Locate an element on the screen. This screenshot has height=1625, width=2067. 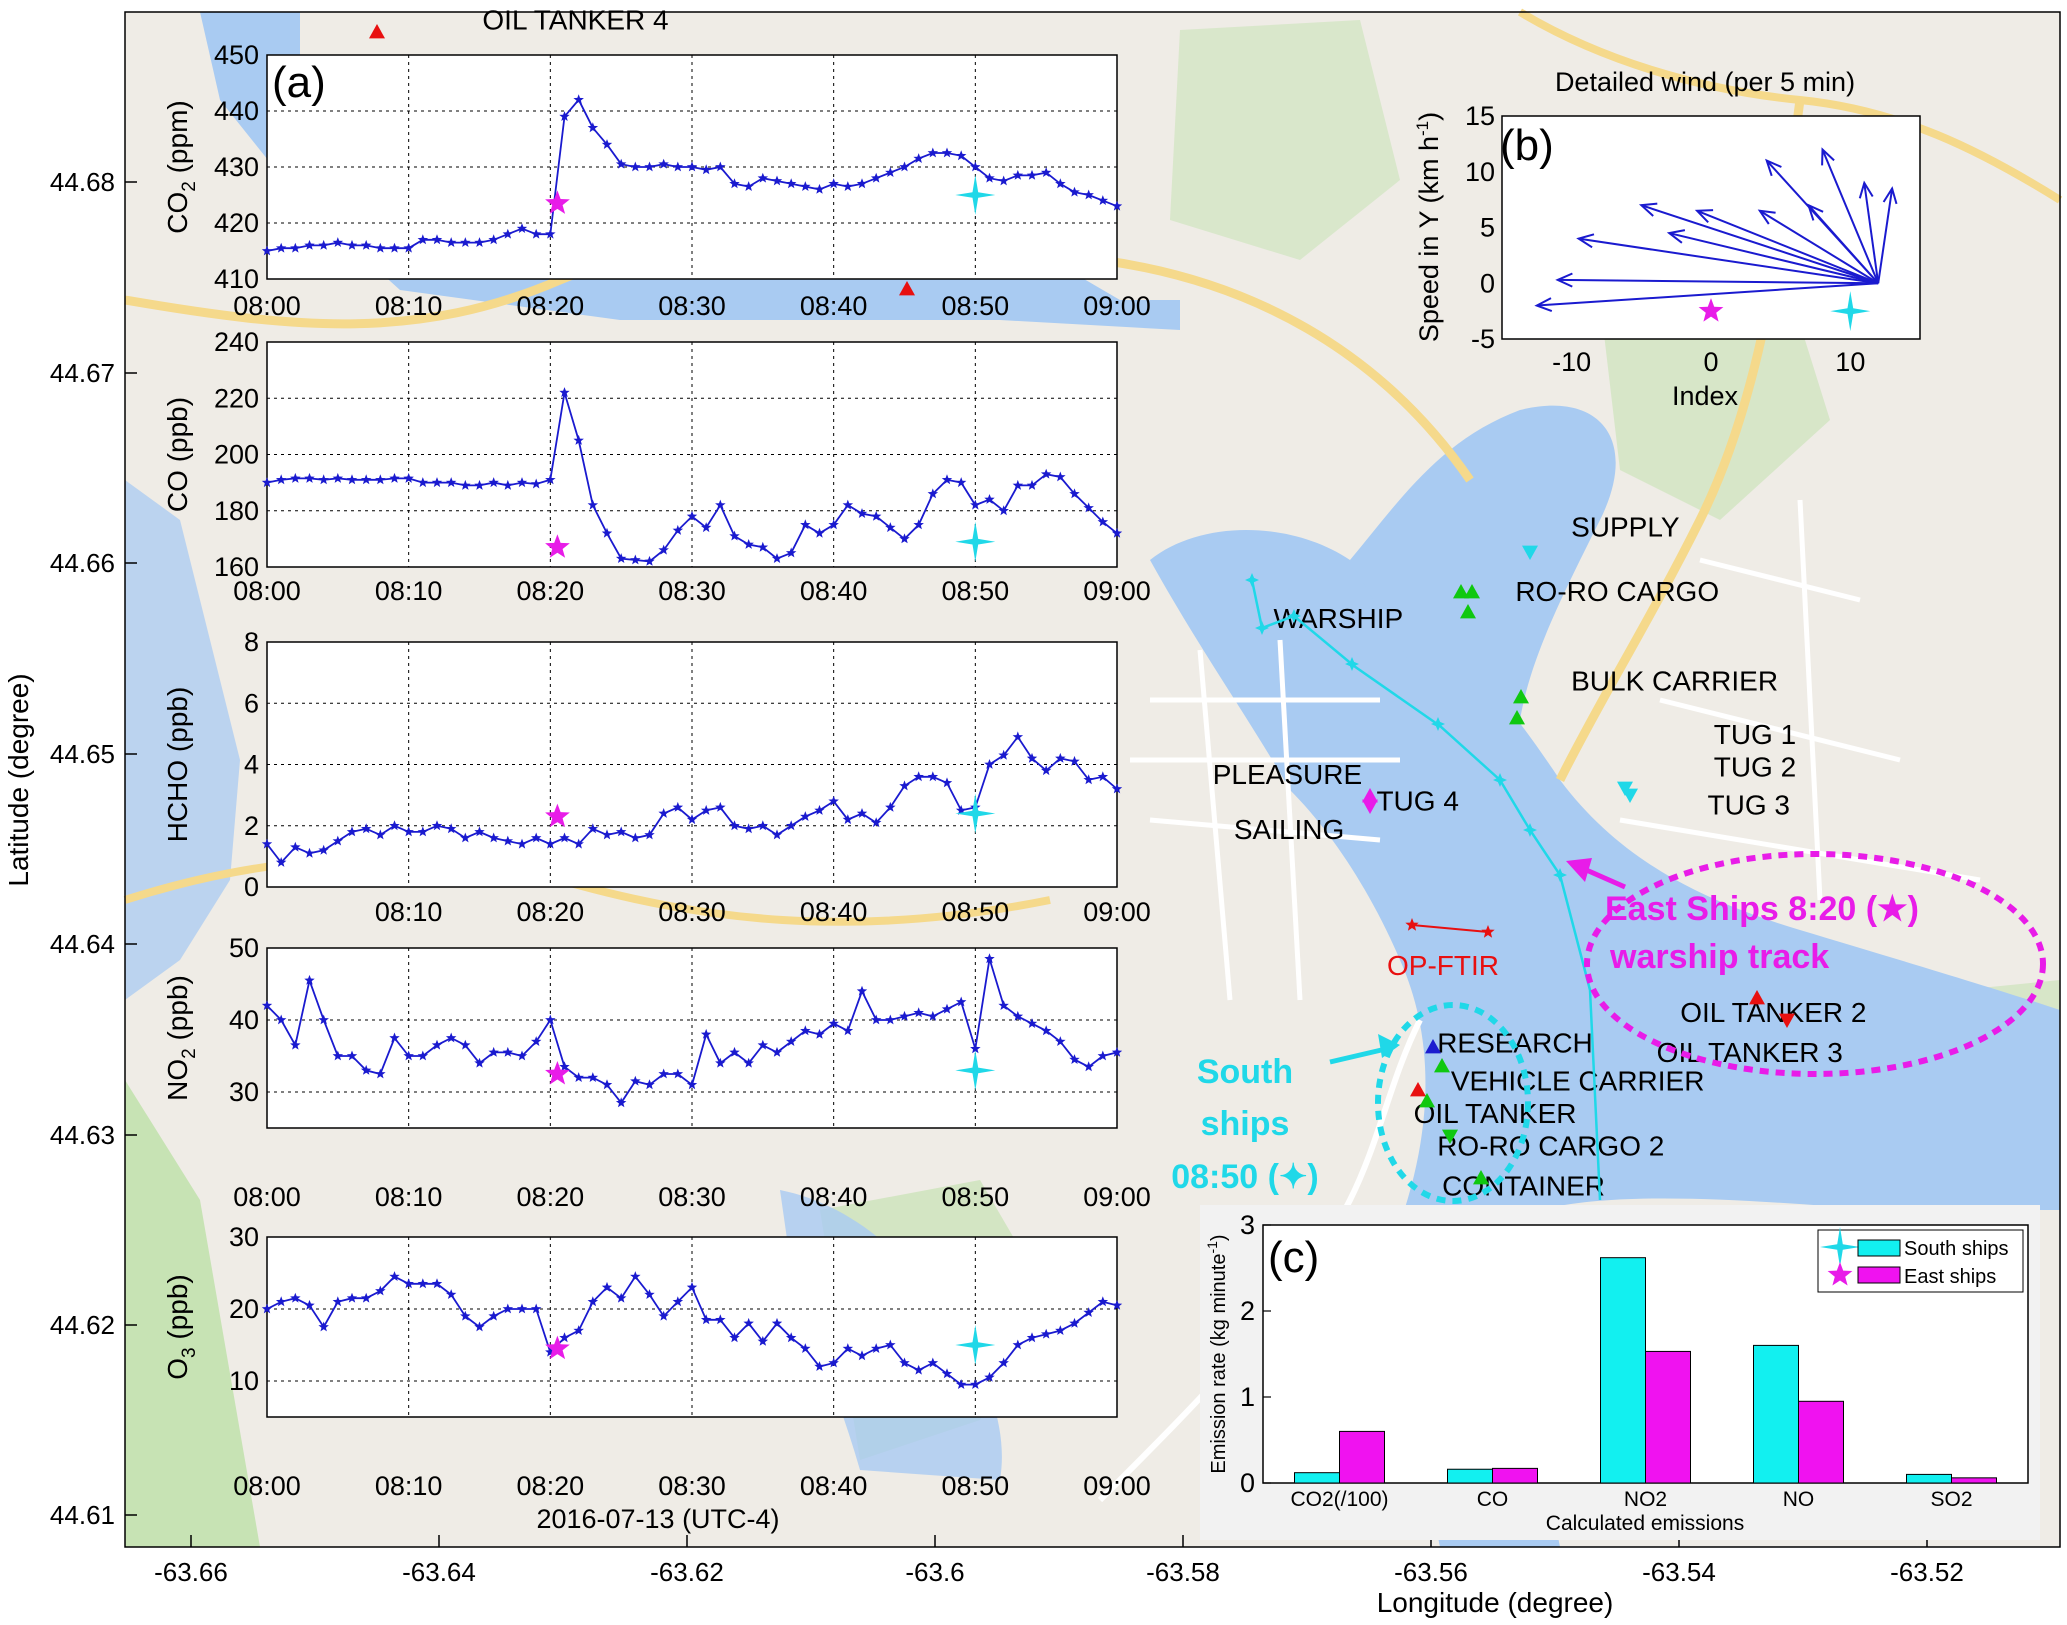
panel-letter-c: (c) is located at coordinates (1293, 1257).